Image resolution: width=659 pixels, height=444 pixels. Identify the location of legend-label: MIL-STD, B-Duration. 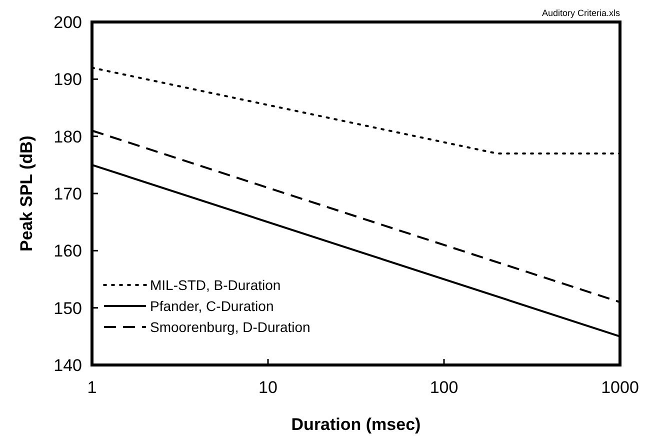
(215, 284).